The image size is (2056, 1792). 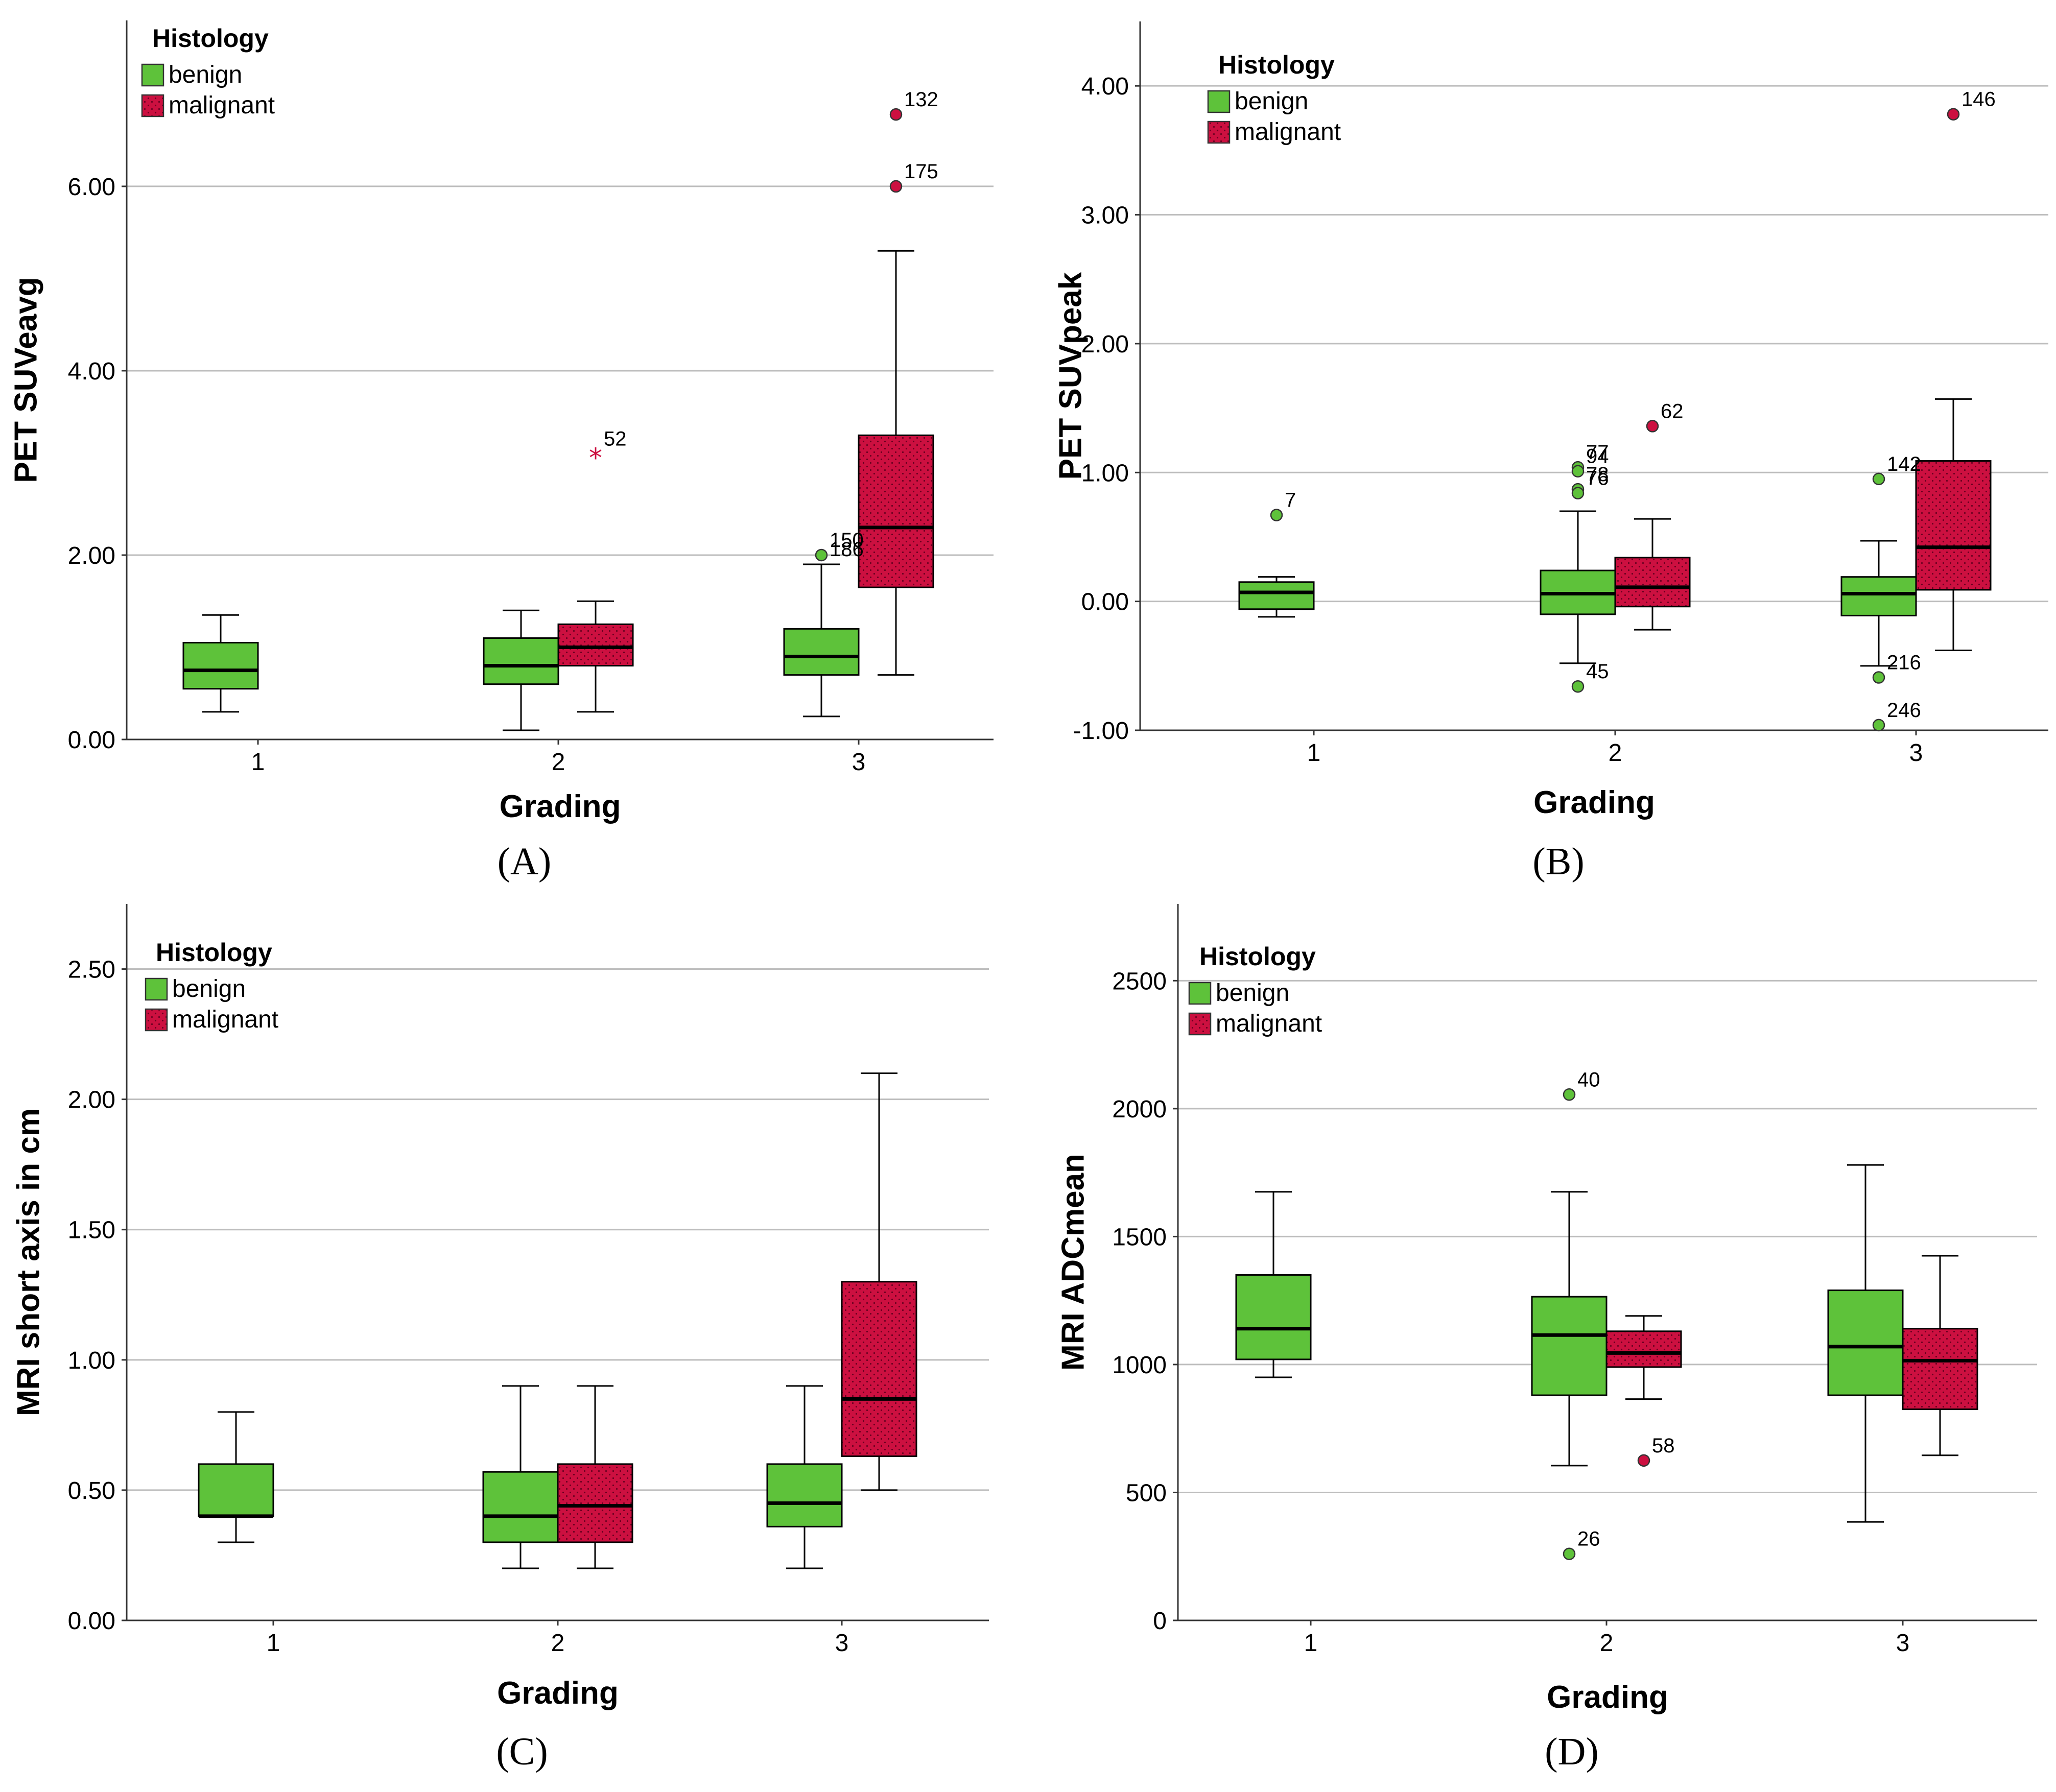 What do you see at coordinates (1904, 710) in the screenshot?
I see `outlier-label: 246` at bounding box center [1904, 710].